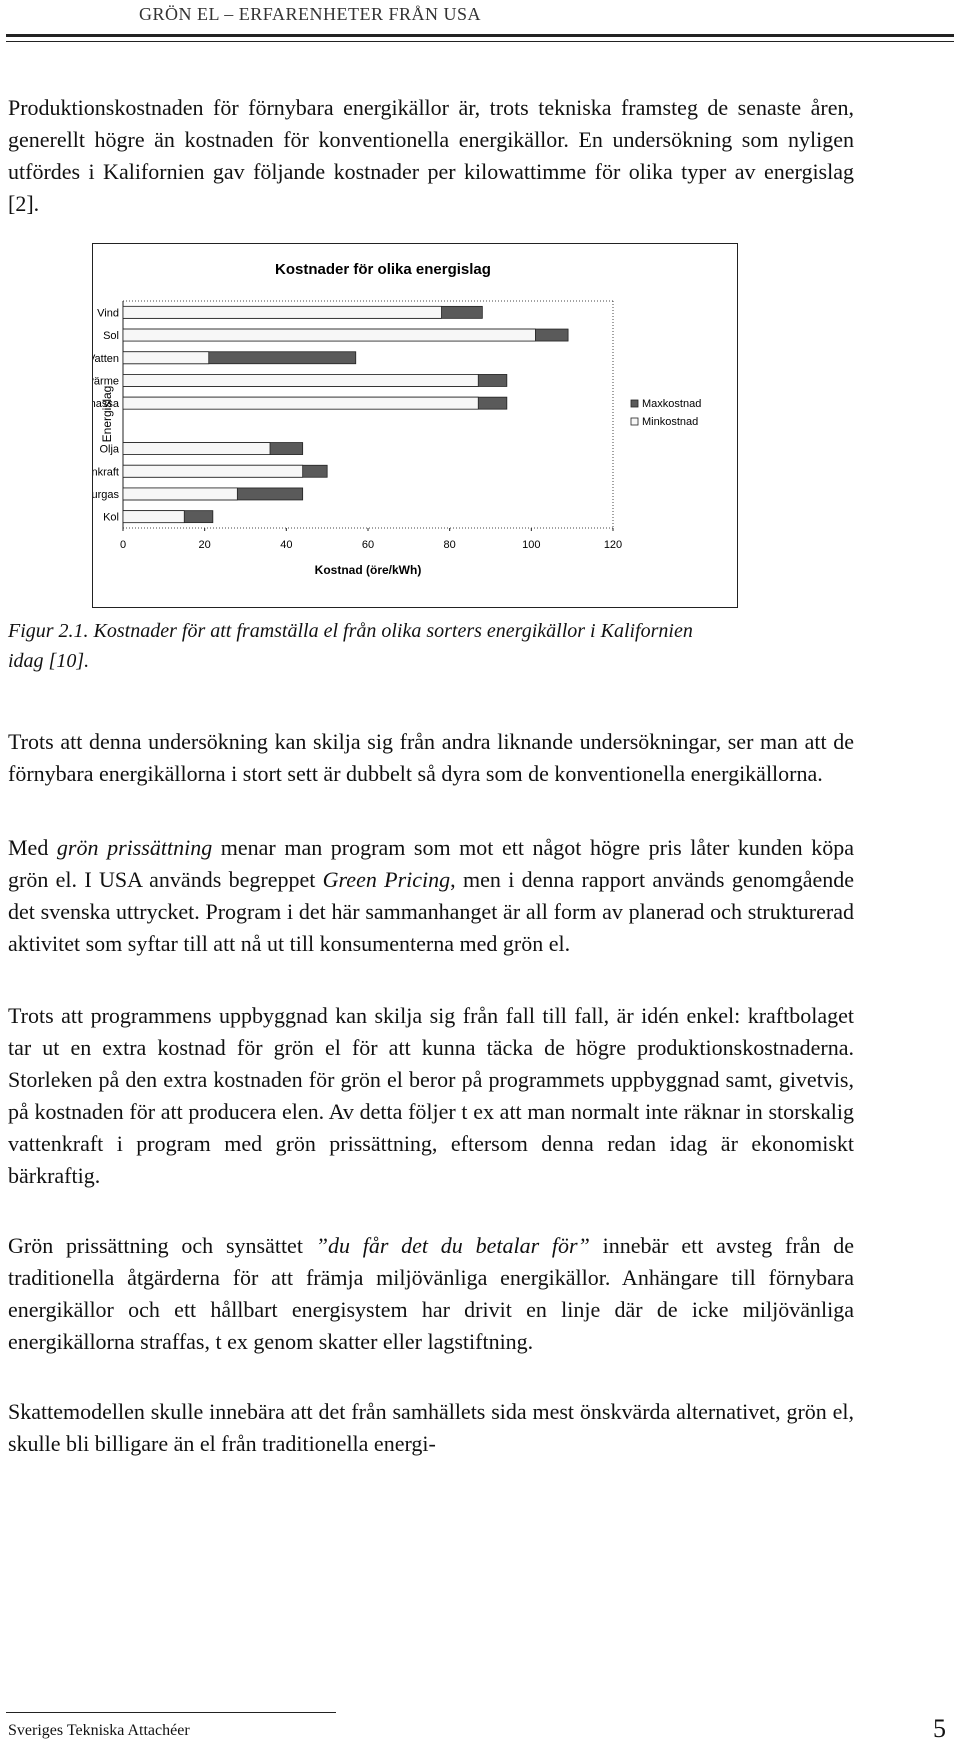 The image size is (960, 1748). I want to click on y-tick-label: Vatten, so click(106, 359).